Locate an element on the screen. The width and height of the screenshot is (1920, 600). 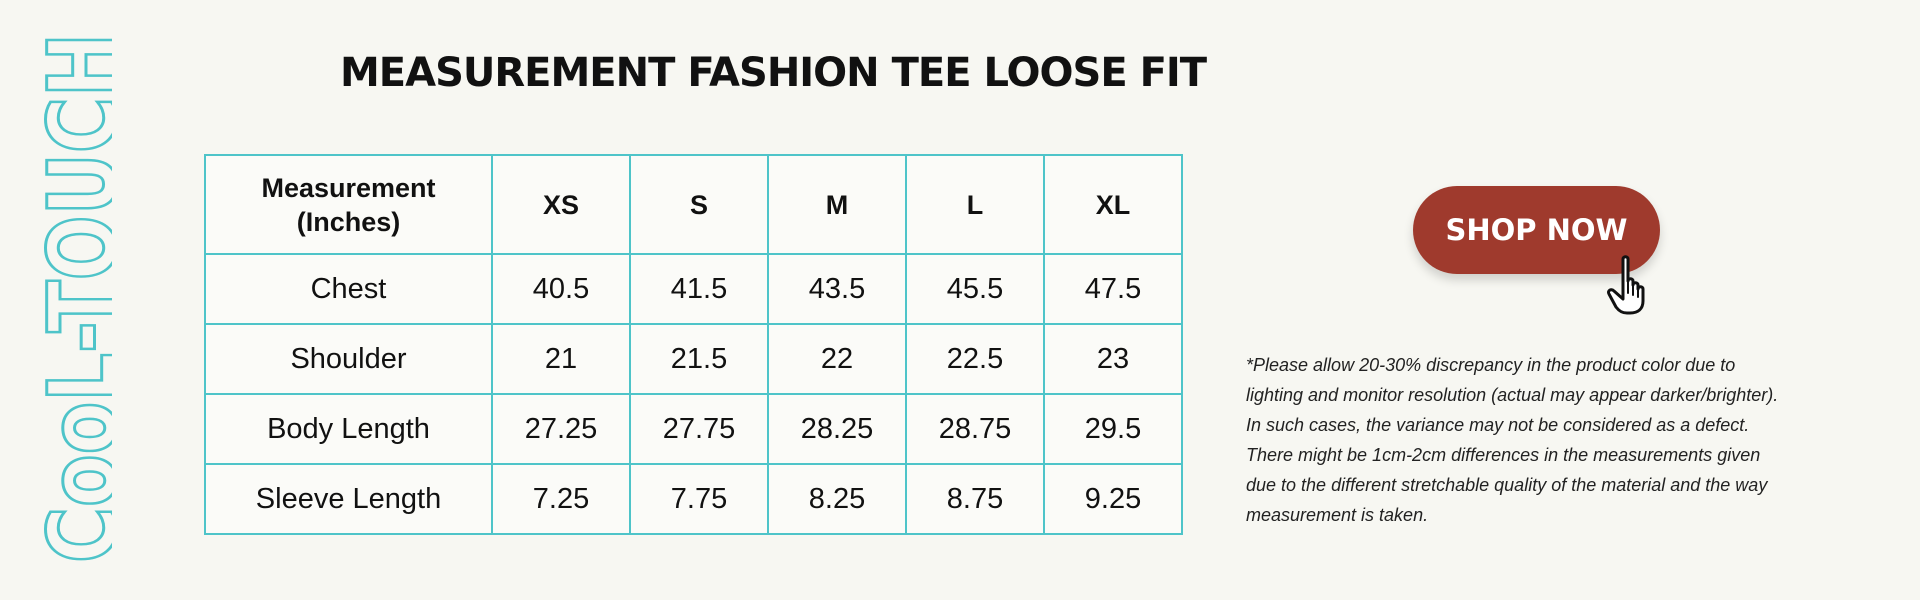
hand-pointer-icon is located at coordinates (1626, 285).